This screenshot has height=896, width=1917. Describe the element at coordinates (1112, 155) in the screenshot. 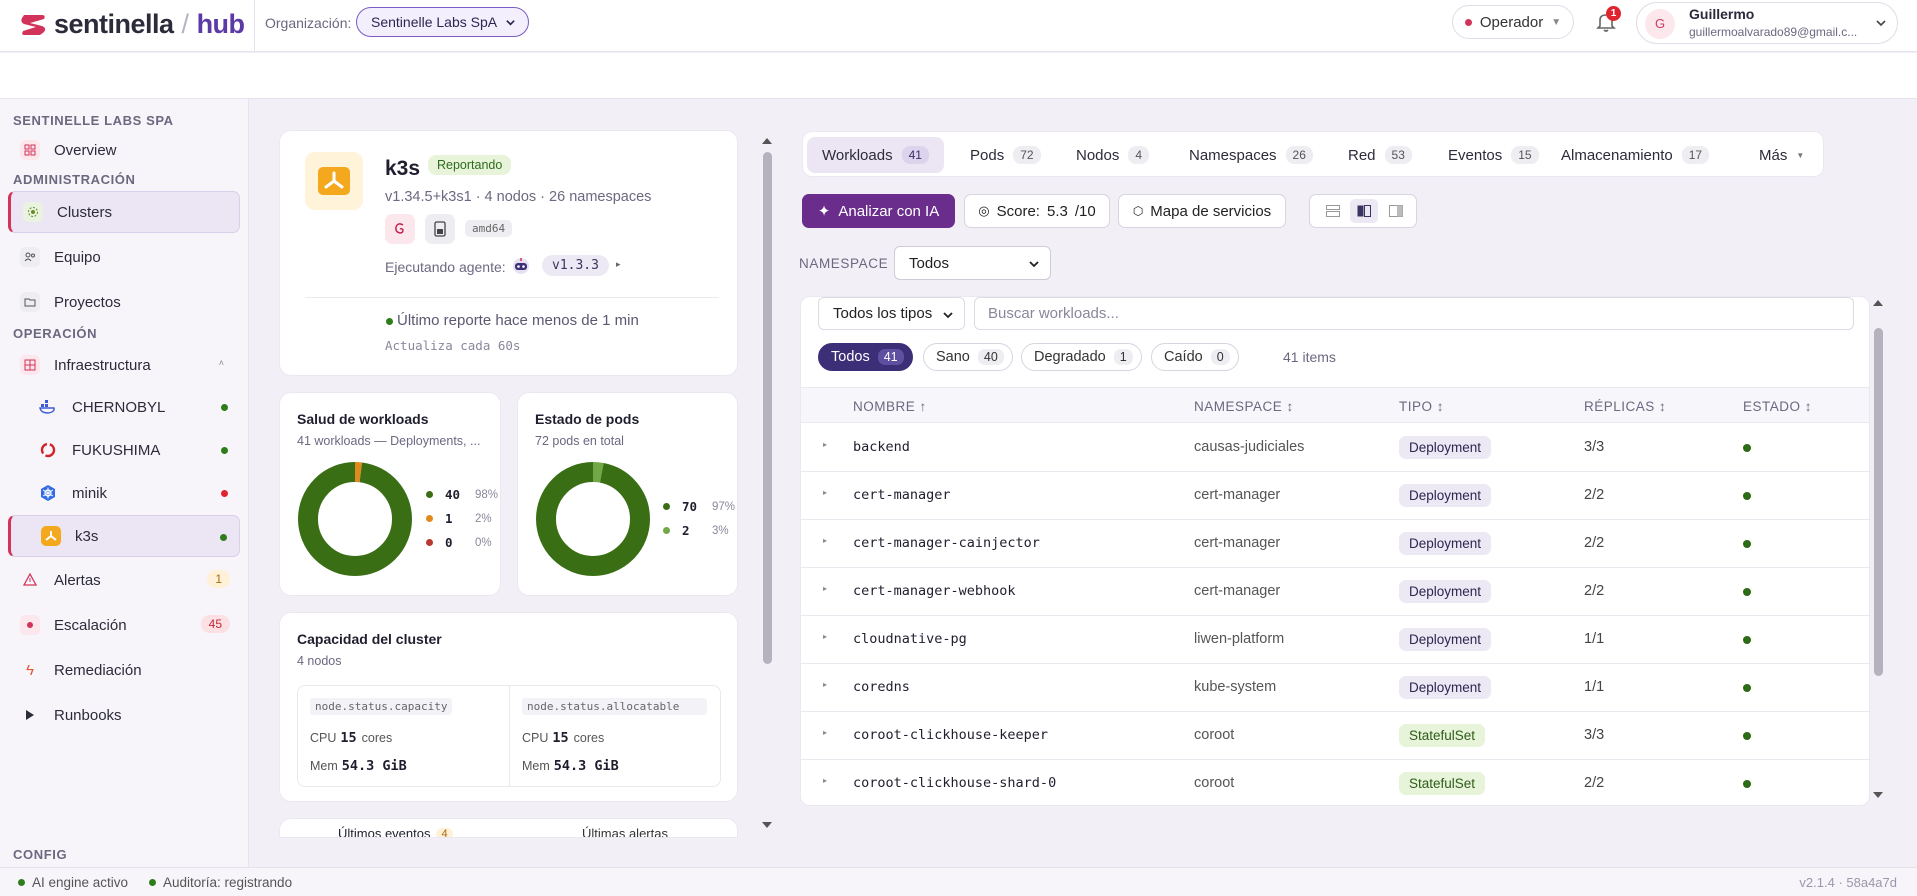

I see `tab-nodos: Nodos 4` at that location.